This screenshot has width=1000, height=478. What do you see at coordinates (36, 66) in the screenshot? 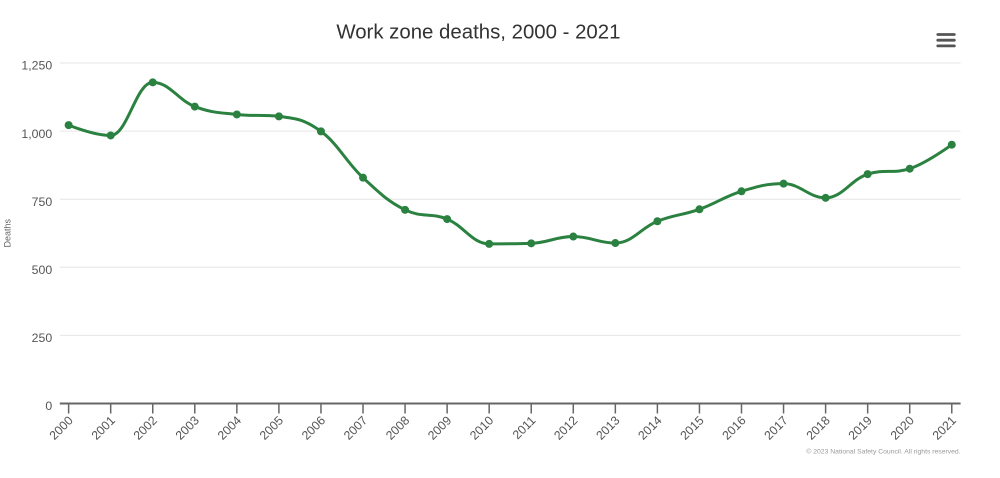
I see `svg-text: 1,250` at bounding box center [36, 66].